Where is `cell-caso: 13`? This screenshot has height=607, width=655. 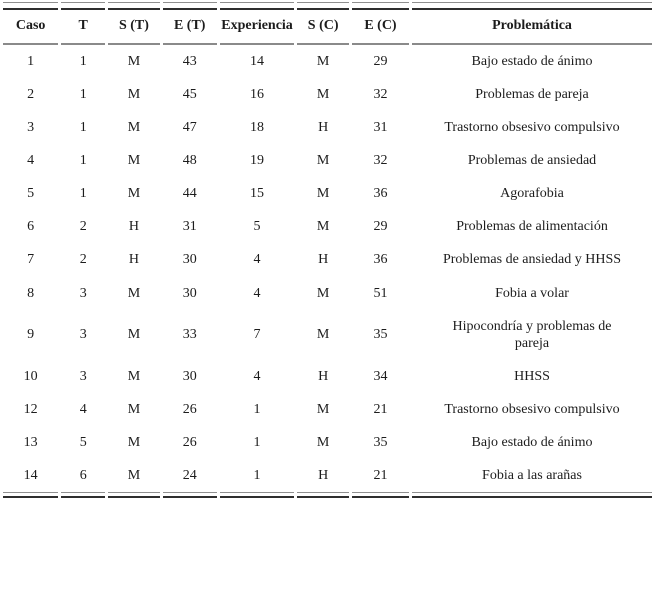
cell-caso: 13 is located at coordinates (30, 442).